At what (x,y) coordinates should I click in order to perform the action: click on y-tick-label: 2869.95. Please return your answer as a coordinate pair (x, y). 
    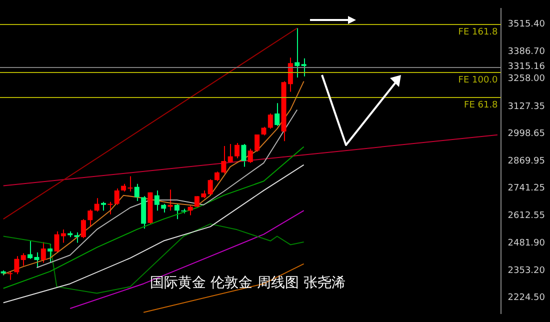
    Looking at the image, I should click on (526, 161).